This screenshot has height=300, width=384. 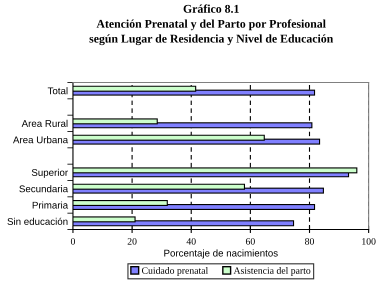 What do you see at coordinates (175, 271) in the screenshot?
I see `legend-label: Cuidado prenatal` at bounding box center [175, 271].